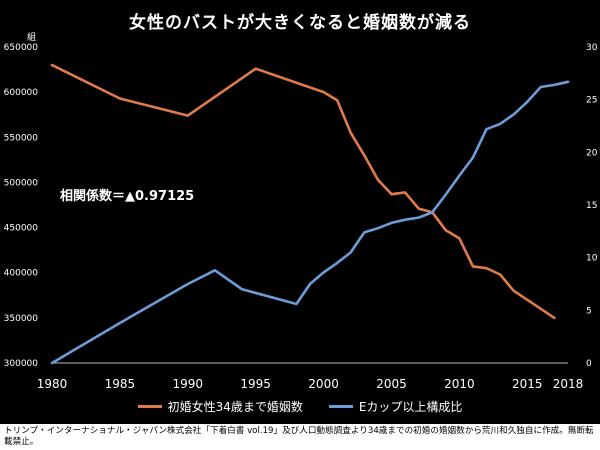  What do you see at coordinates (323, 384) in the screenshot?
I see `x-axis-tick-label: 2000` at bounding box center [323, 384].